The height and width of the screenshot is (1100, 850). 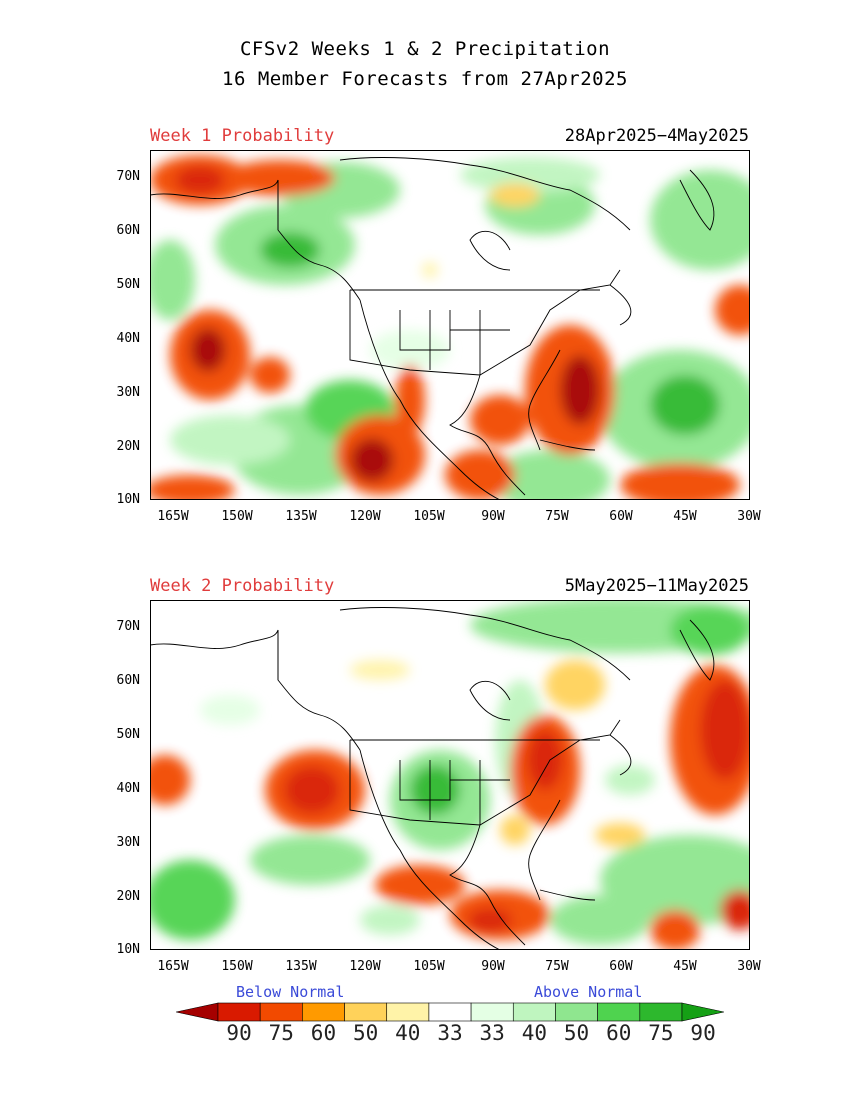 What do you see at coordinates (621, 966) in the screenshot?
I see `week2-lon-60W: 60W` at bounding box center [621, 966].